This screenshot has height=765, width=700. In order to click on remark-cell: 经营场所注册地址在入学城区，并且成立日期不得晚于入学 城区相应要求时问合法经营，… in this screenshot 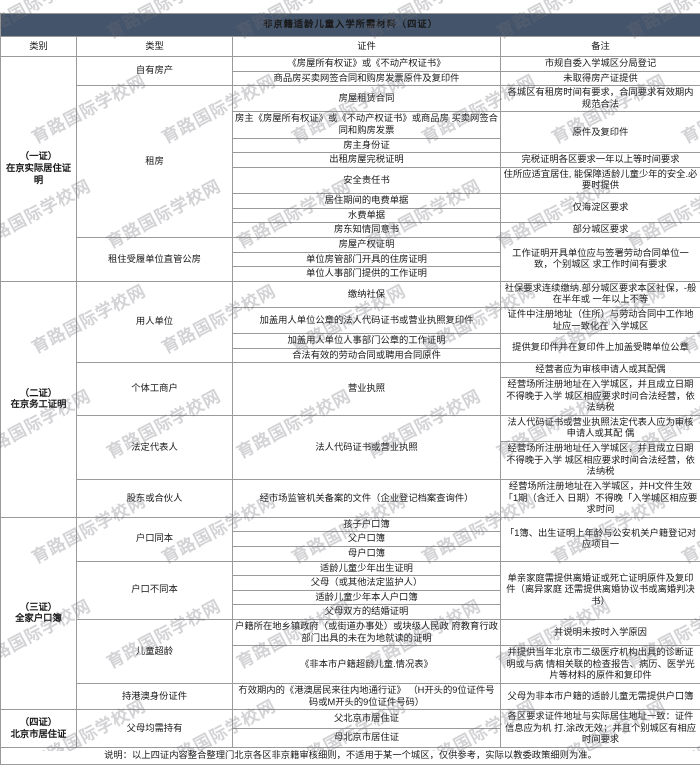, I will do `click(600, 397)`.